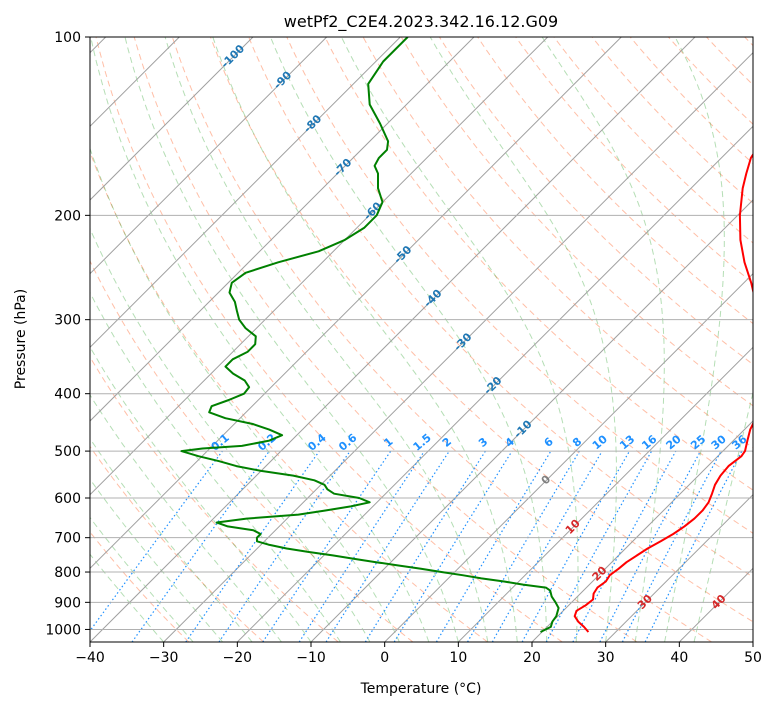 This screenshot has width=775, height=708. I want to click on mixing-ratio-label: 13, so click(627, 443).